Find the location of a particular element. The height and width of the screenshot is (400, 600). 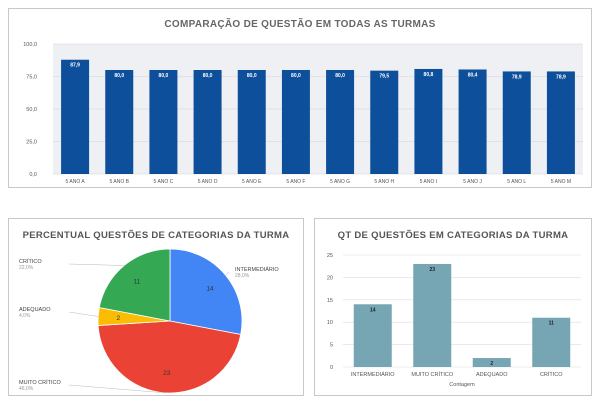

y-tick-label: 75,0 is located at coordinates (31, 78).